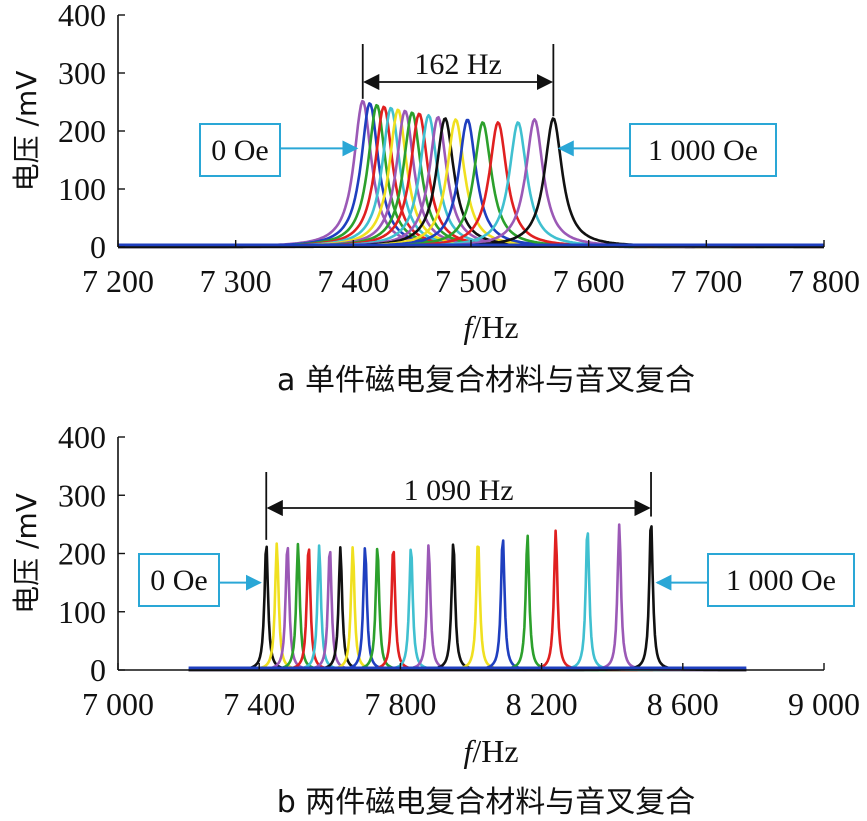 The image size is (867, 821). What do you see at coordinates (459, 490) in the screenshot?
I see `span-label-b: 1 090 Hz` at bounding box center [459, 490].